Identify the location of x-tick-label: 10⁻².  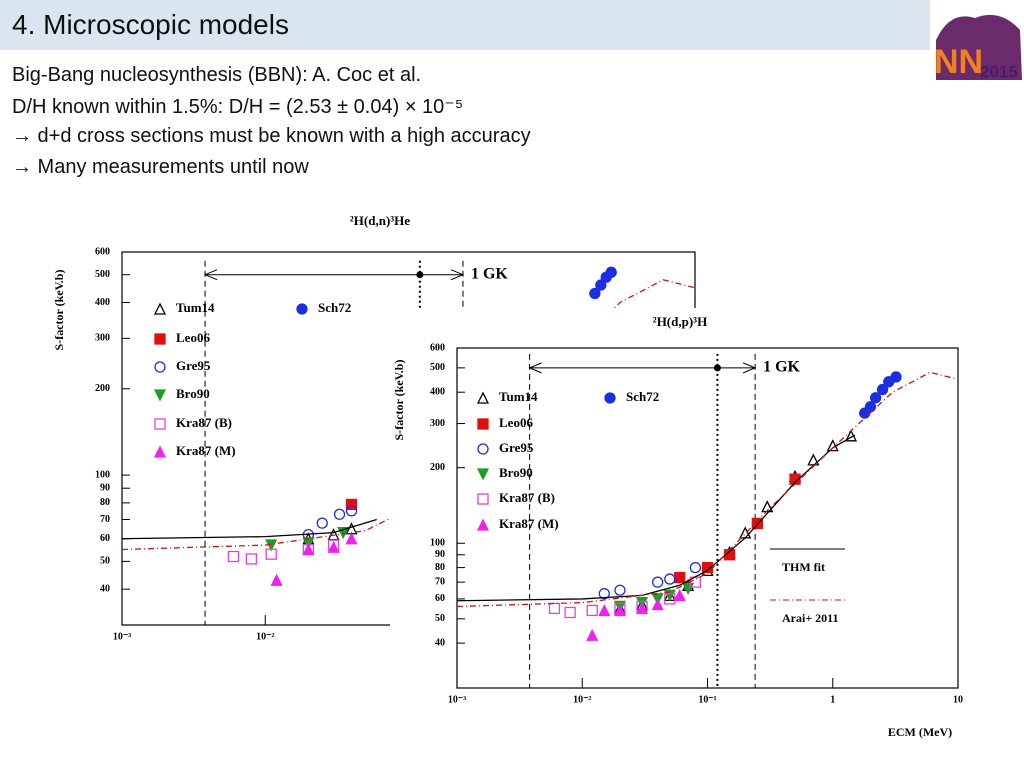
(582, 699).